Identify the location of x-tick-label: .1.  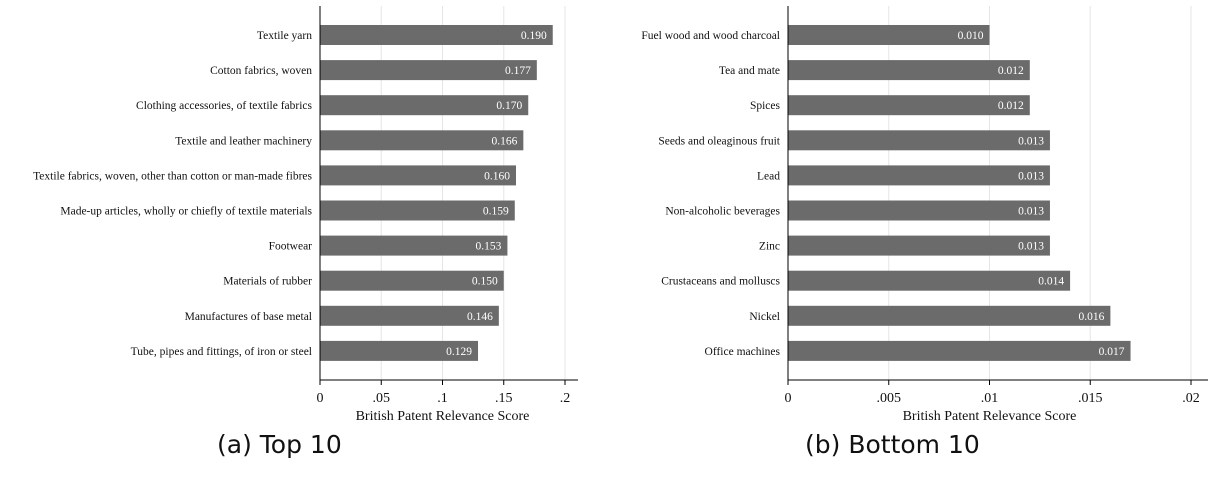
(442, 398).